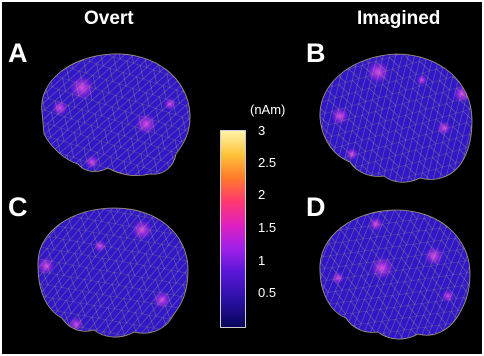 This screenshot has height=356, width=484. What do you see at coordinates (116, 114) in the screenshot?
I see `brain-panel-a` at bounding box center [116, 114].